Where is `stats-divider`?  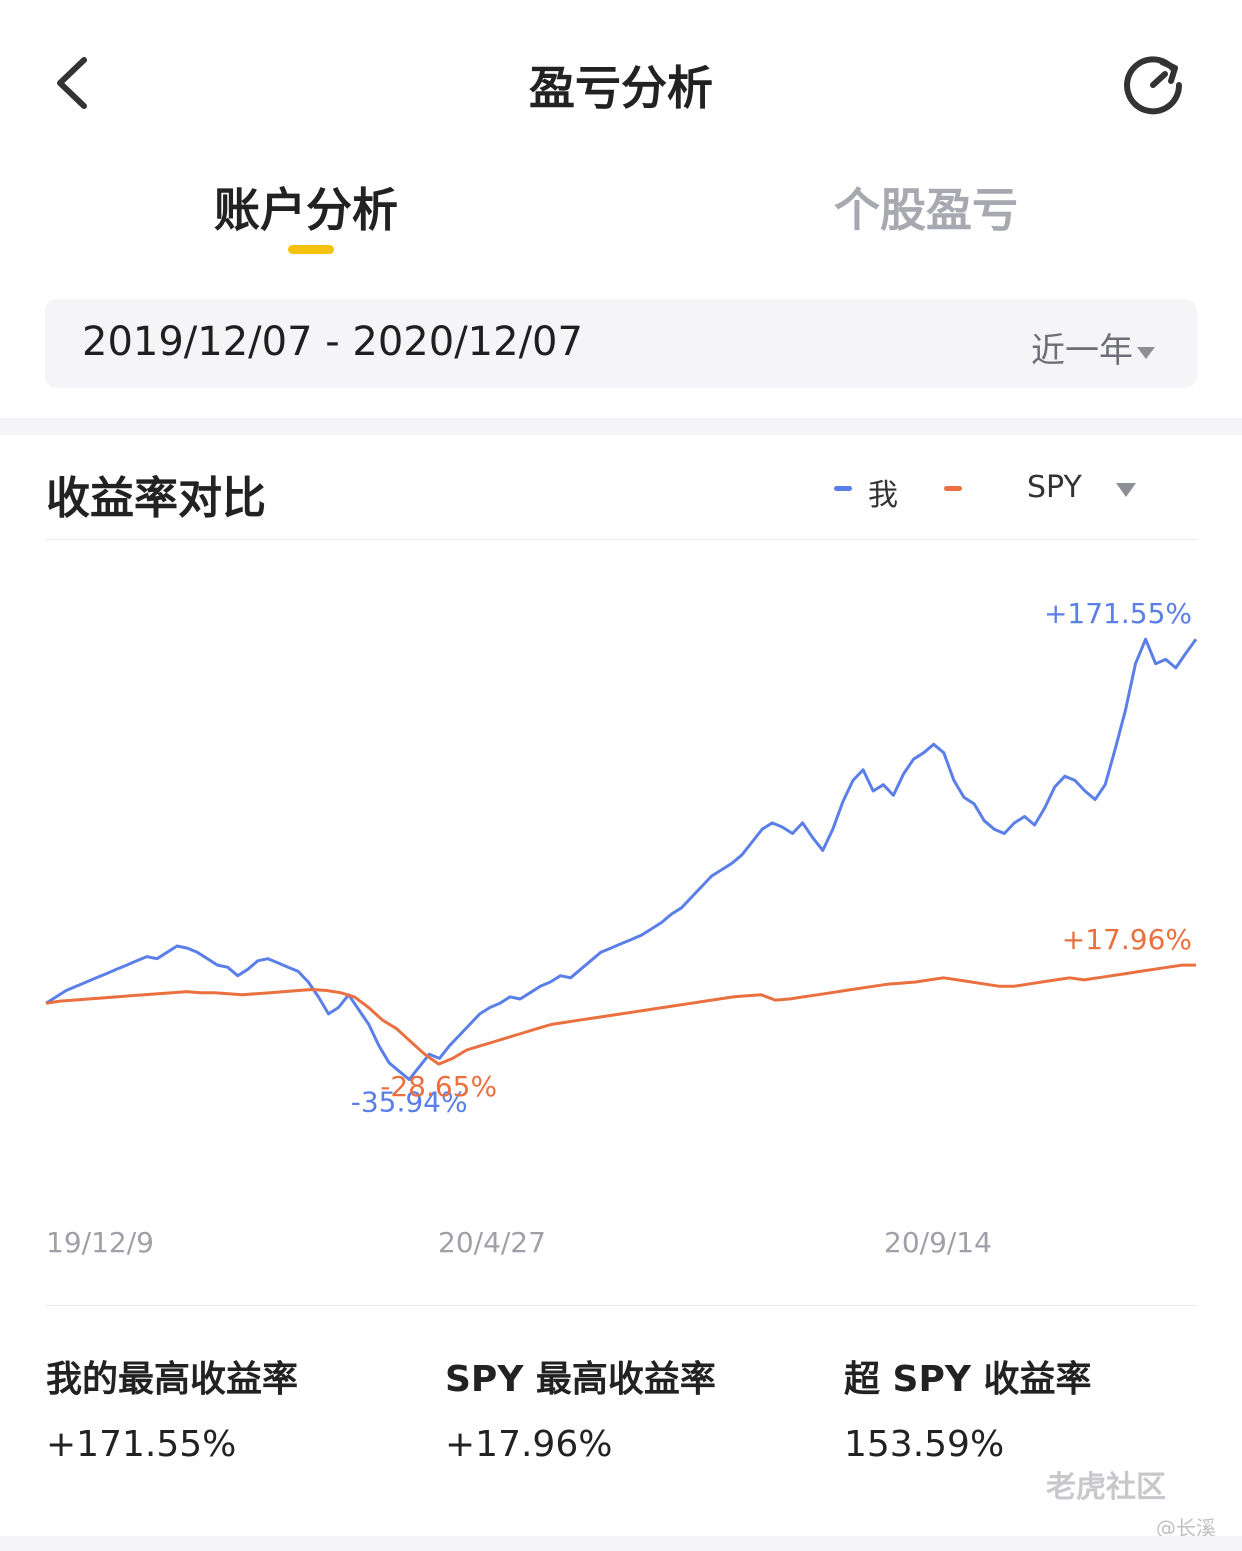
stats-divider is located at coordinates (621, 1305).